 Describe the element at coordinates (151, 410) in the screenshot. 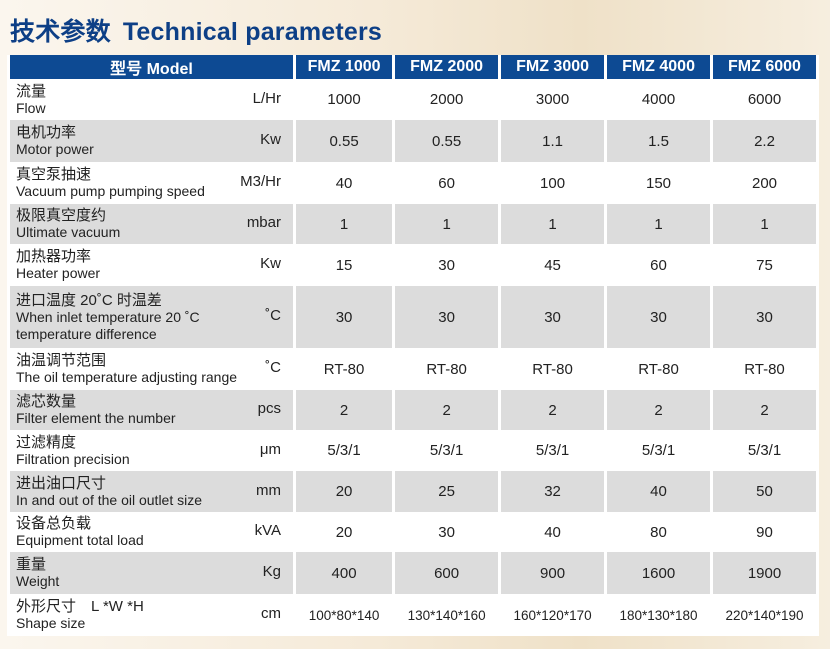

I see `param-label-cell: 滤芯数量 Filter element the number pcs` at that location.